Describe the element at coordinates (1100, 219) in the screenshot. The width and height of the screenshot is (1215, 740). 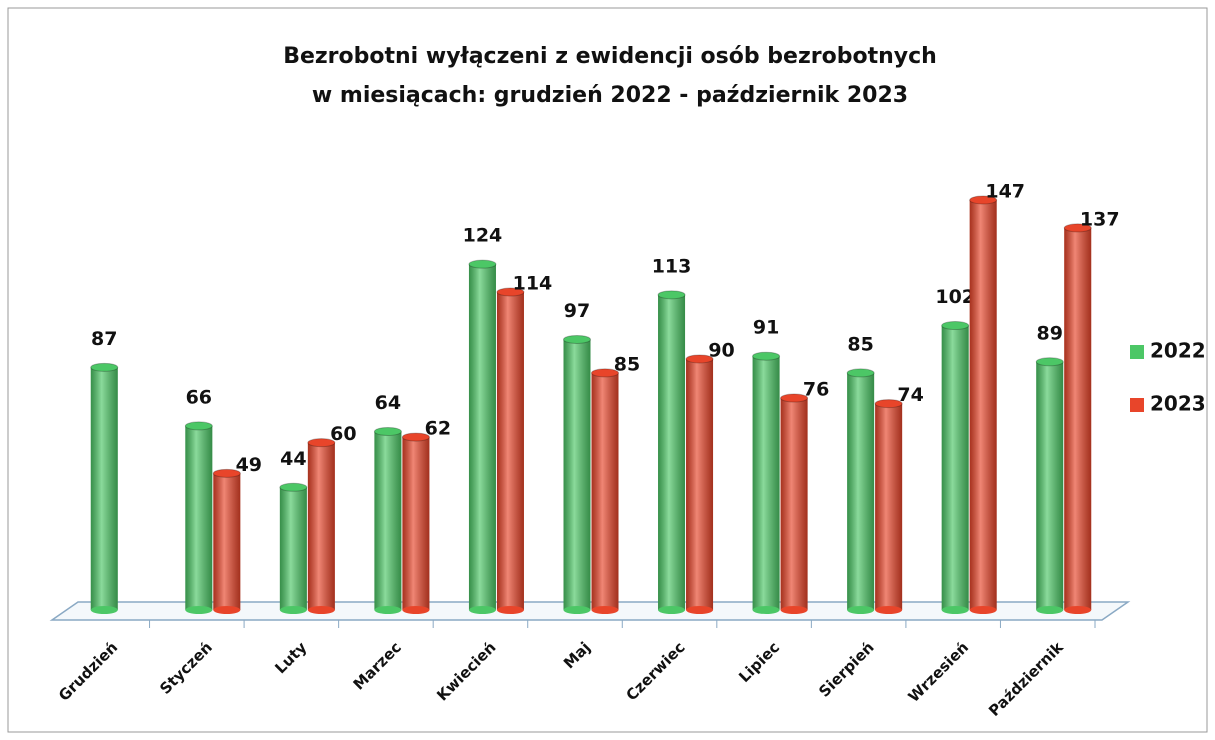
I see `data-label: 137` at that location.